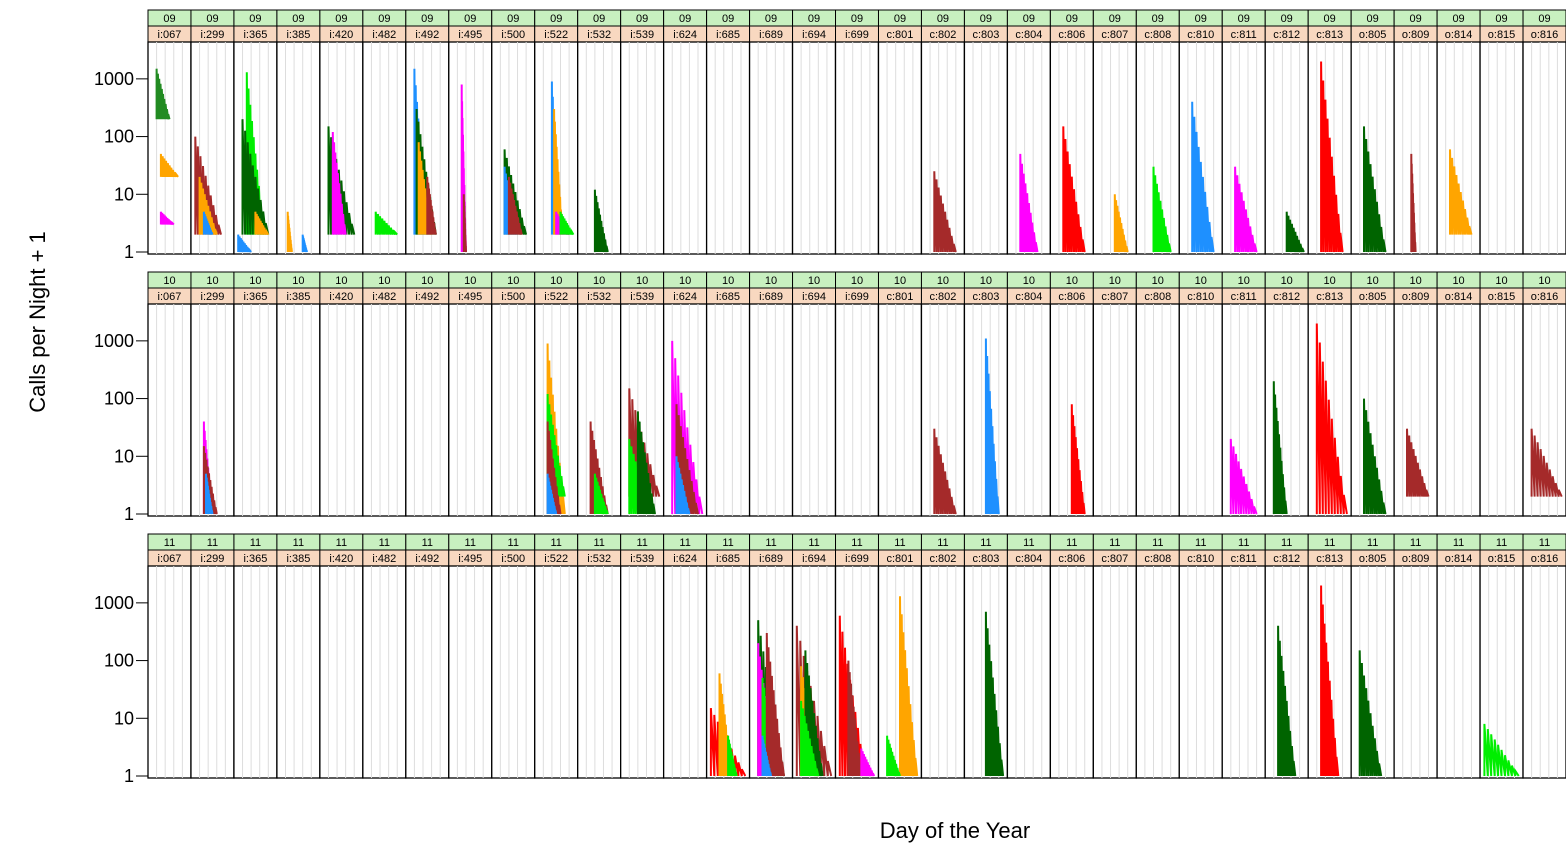 The height and width of the screenshot is (850, 1566). Describe the element at coordinates (685, 559) in the screenshot. I see `strip-site-label: i:624` at that location.